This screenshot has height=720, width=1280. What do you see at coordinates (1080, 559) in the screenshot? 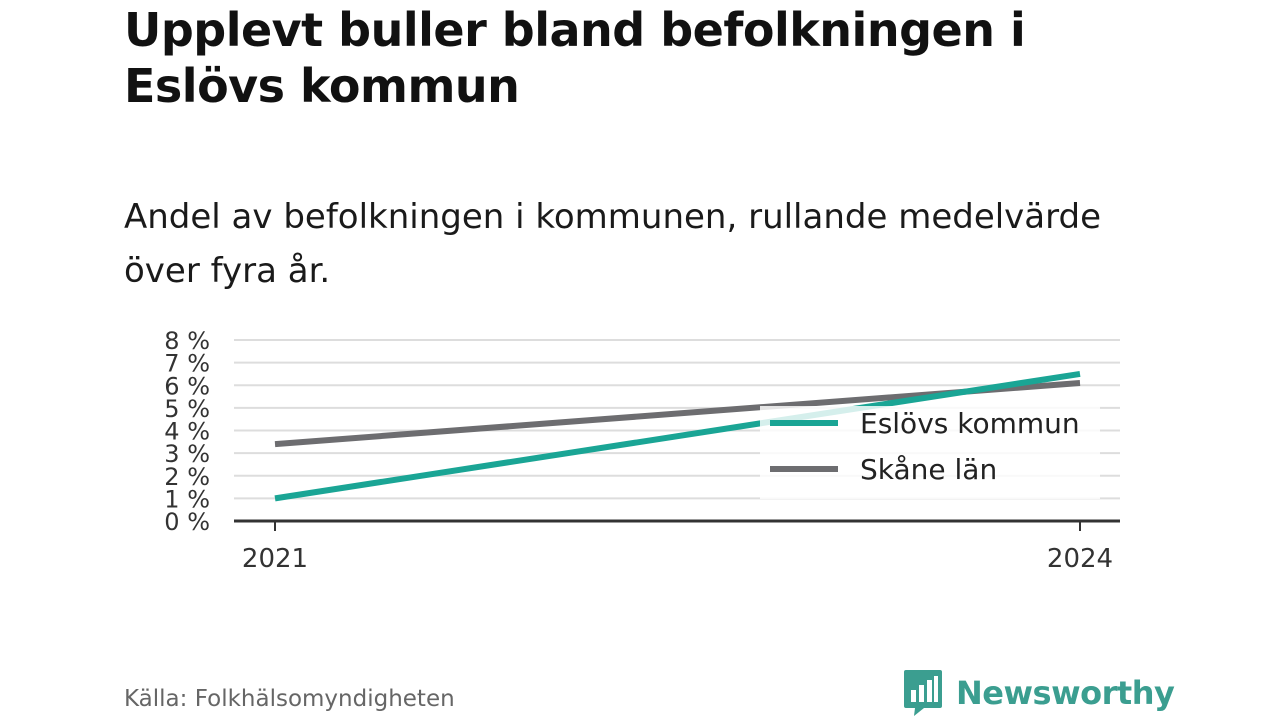
I see `x-tick-label: 2024` at bounding box center [1080, 559].